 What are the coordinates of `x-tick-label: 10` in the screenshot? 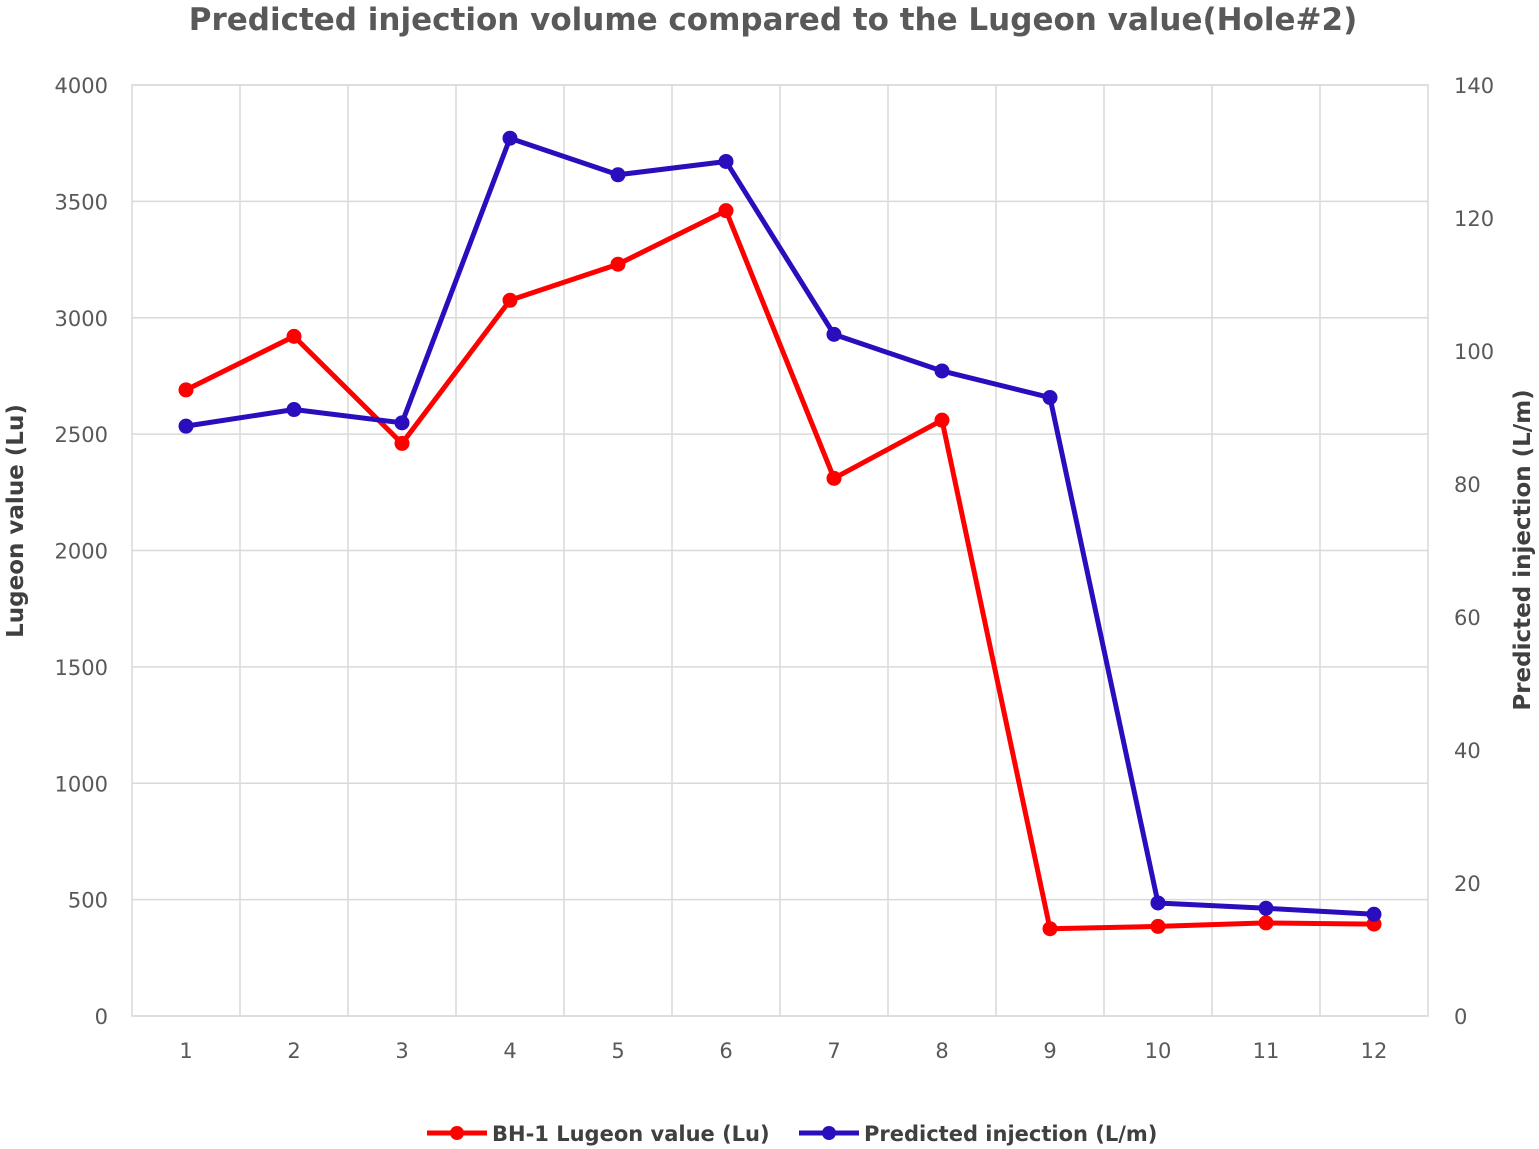 It's located at (1158, 1051).